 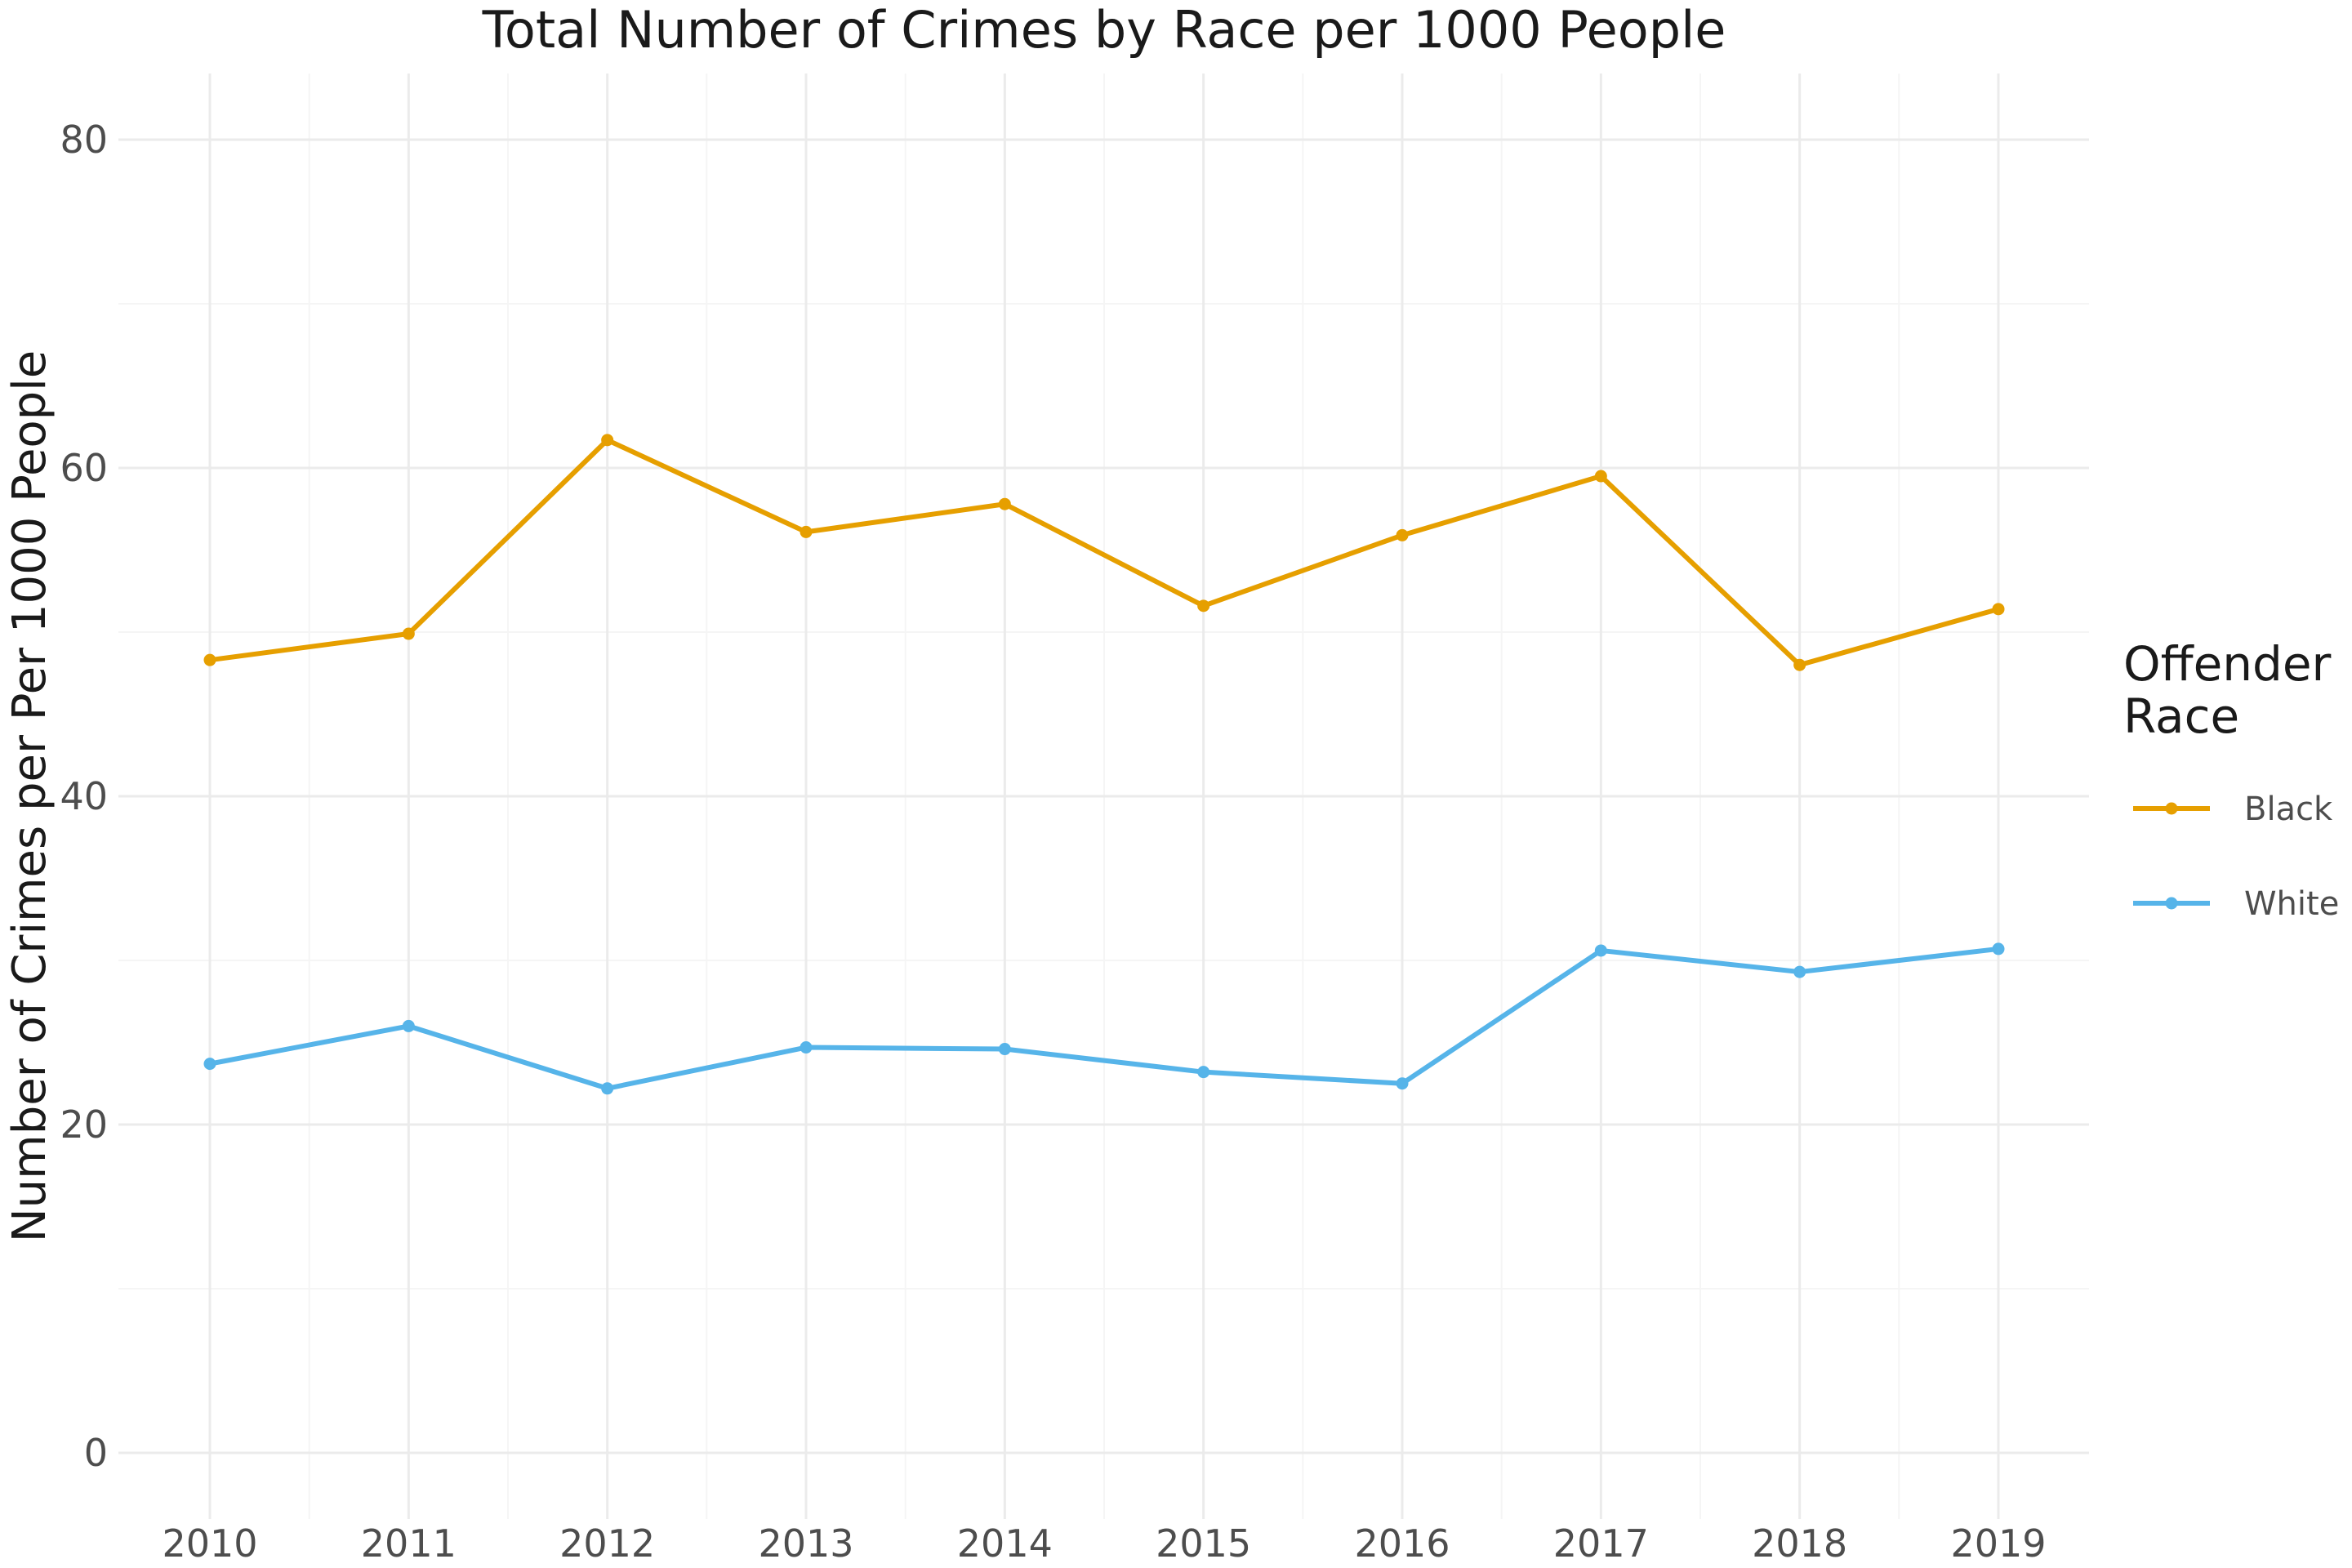 What do you see at coordinates (1799, 1543) in the screenshot?
I see `x-tick-label: 2018` at bounding box center [1799, 1543].